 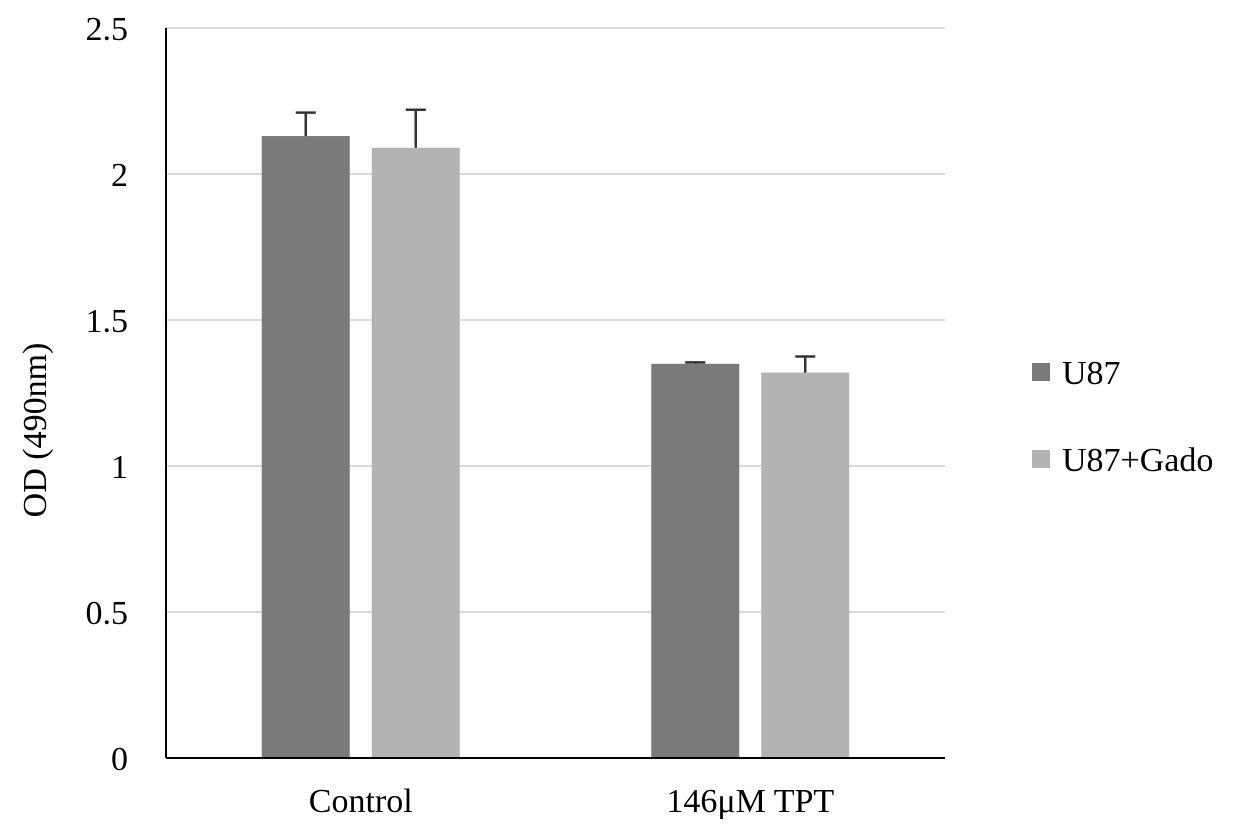 I want to click on y-tick-labels: 0 0.5 1 1.5 2 2.5, so click(x=107, y=394).